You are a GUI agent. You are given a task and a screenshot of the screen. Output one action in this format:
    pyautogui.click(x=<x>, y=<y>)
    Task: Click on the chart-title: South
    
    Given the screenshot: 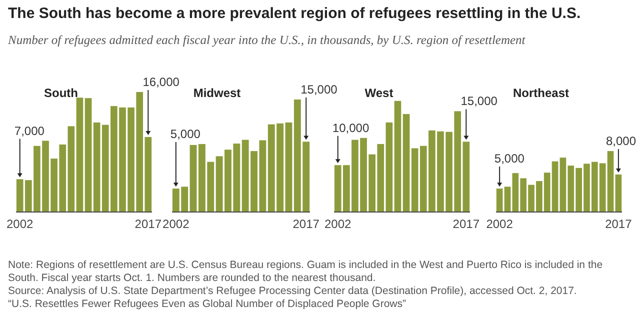 What is the action you would take?
    pyautogui.click(x=61, y=93)
    